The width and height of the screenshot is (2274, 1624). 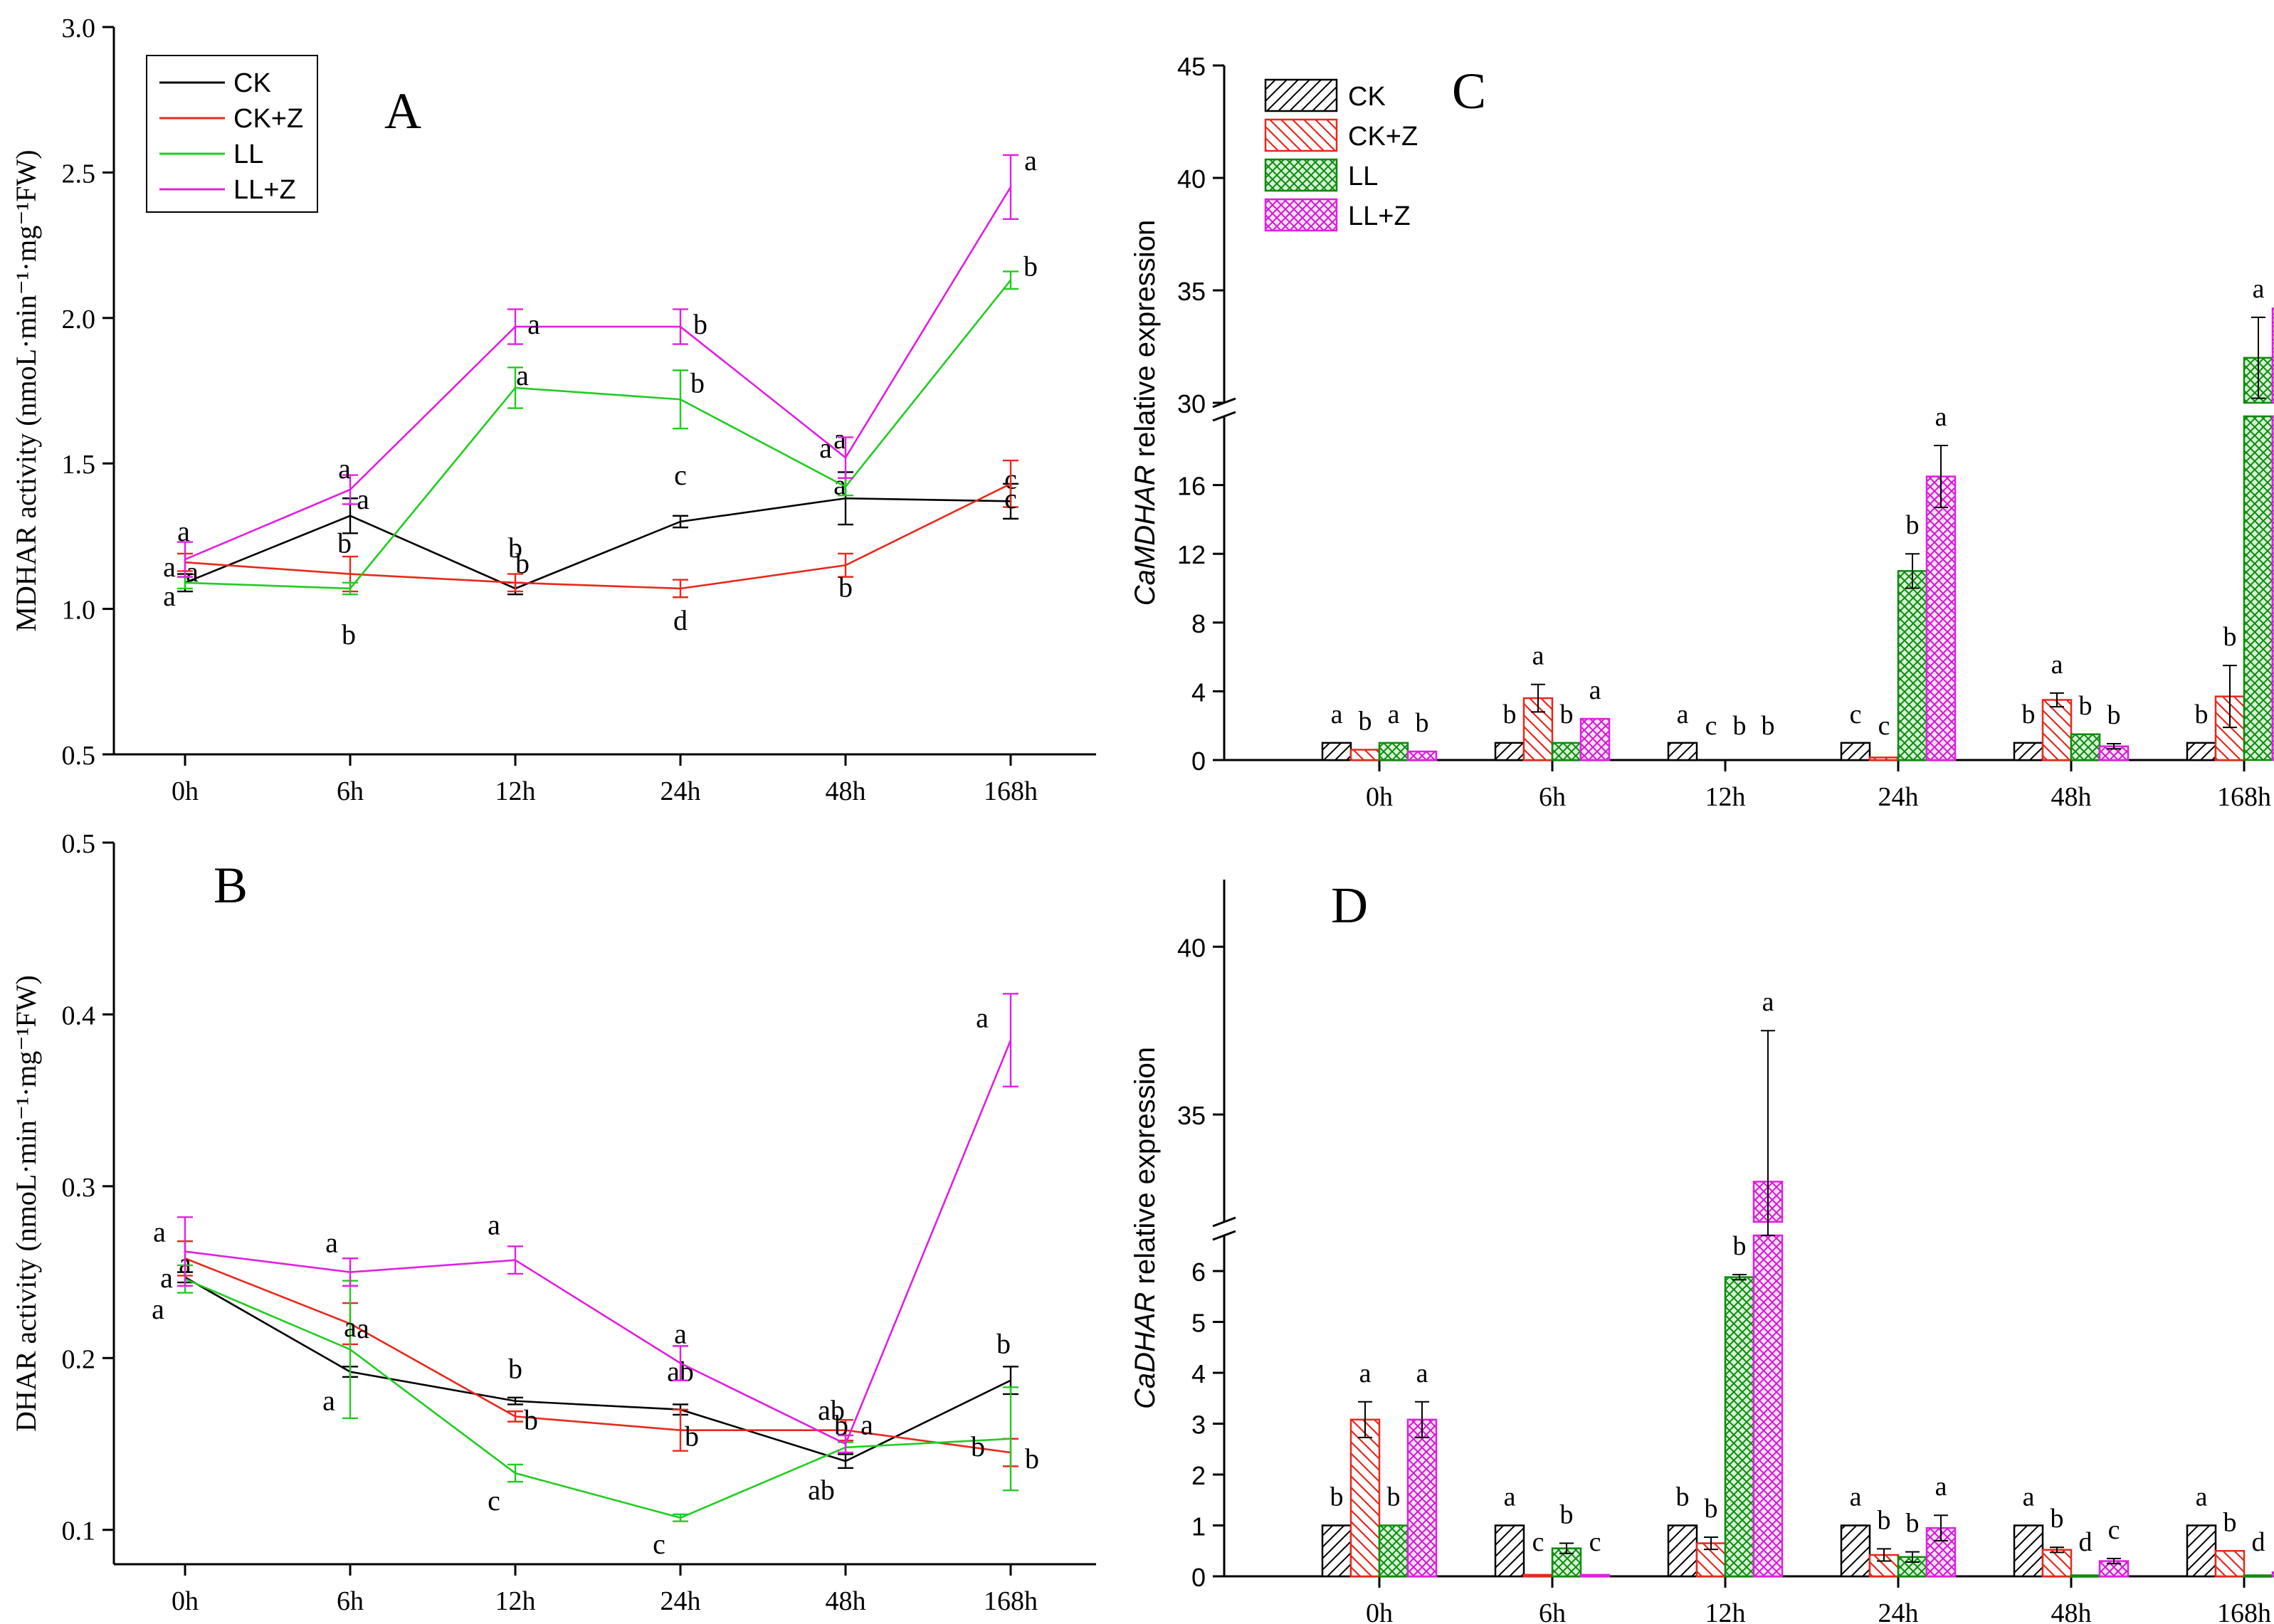 I want to click on y-tick-label: 45, so click(x=1191, y=66).